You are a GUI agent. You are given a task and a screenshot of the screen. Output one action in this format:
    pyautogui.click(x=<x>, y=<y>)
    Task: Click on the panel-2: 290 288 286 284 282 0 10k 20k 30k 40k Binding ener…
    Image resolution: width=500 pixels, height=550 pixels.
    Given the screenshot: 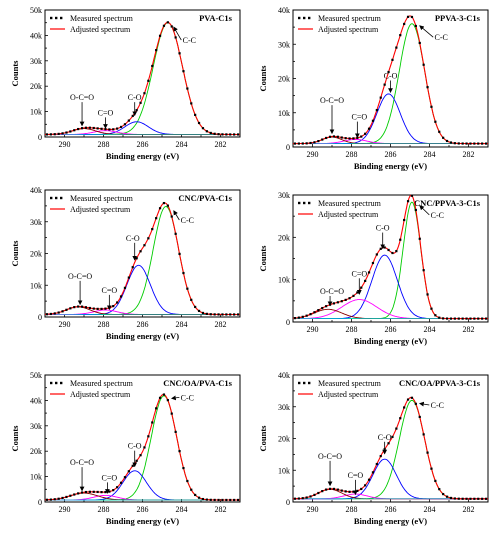 What is the action you would take?
    pyautogui.click(x=373, y=88)
    